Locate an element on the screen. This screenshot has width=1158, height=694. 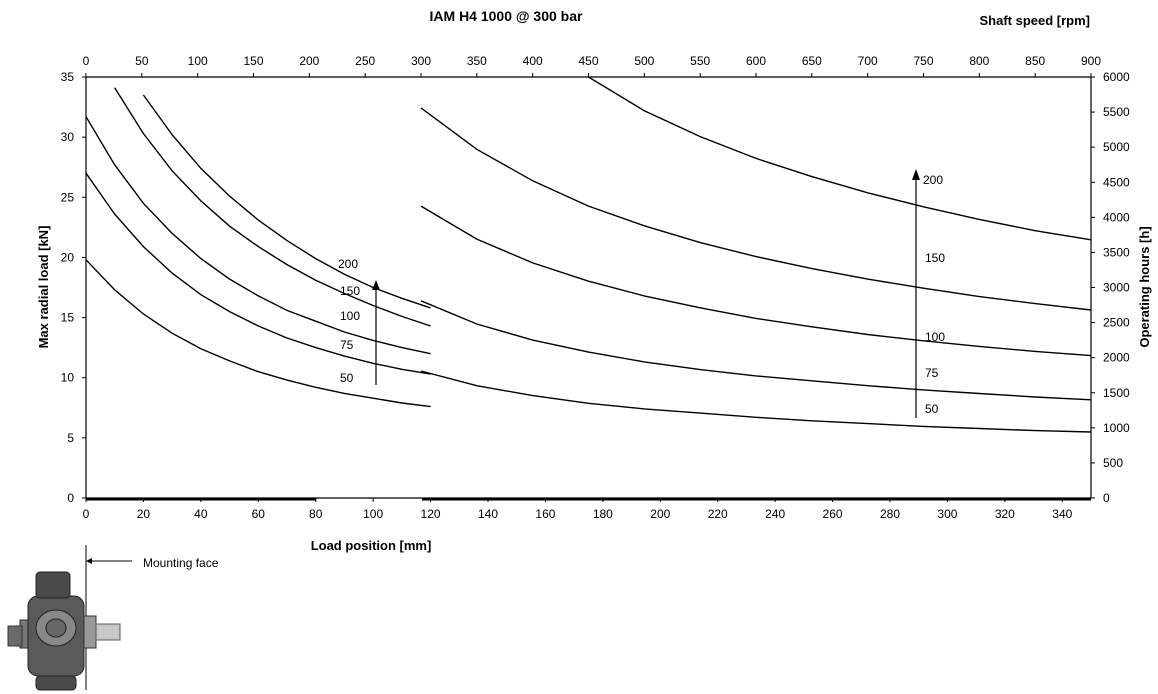
bottom-tick-label: 100 is located at coordinates (373, 514).